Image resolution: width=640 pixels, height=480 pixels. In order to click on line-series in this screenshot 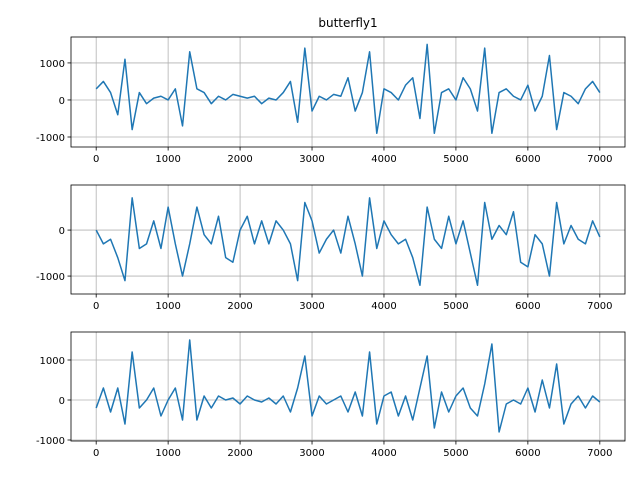, I will do `click(348, 242)`.